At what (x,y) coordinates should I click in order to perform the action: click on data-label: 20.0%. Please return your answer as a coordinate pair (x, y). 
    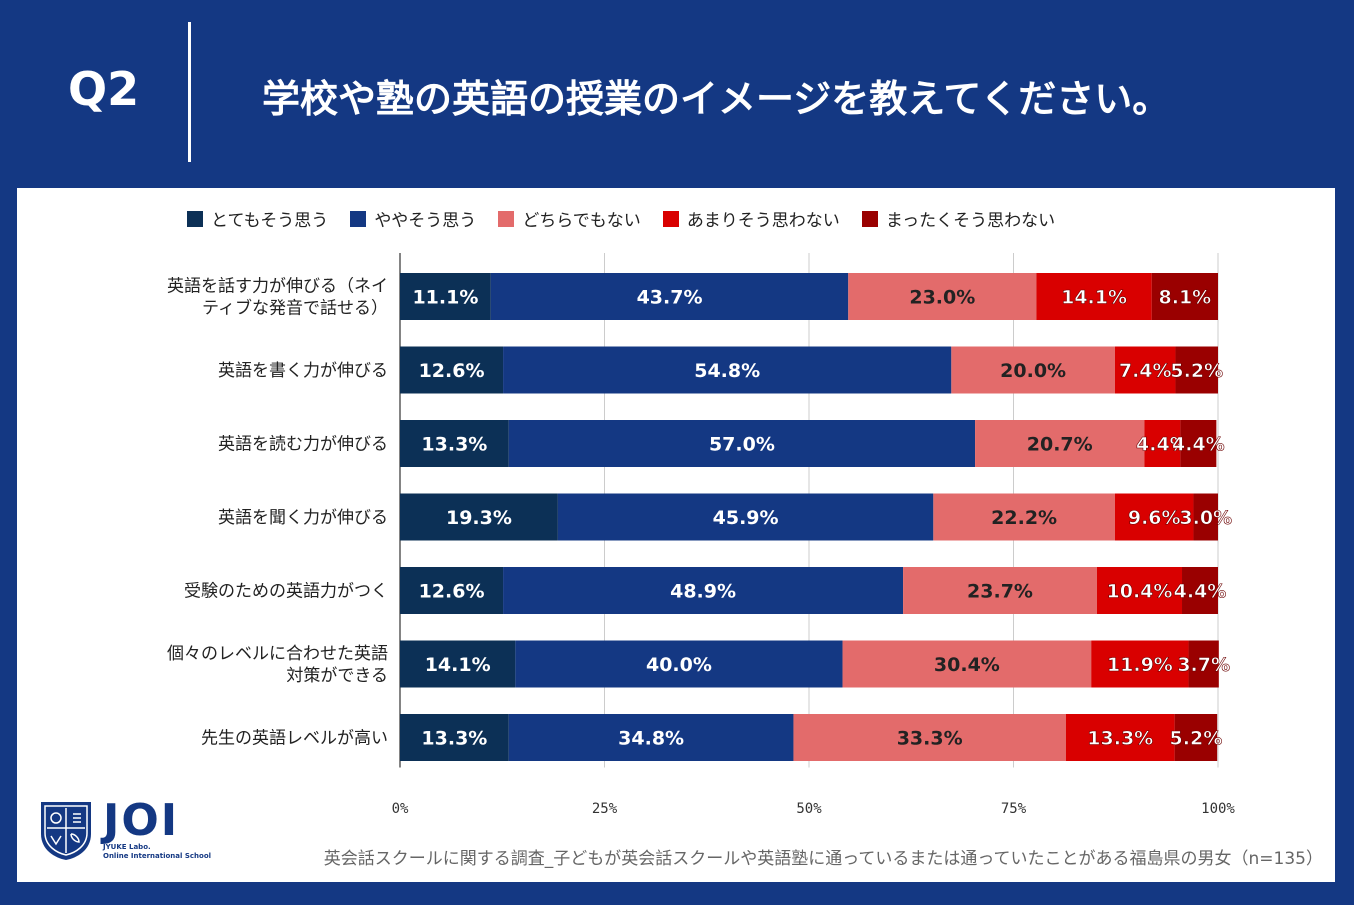
    Looking at the image, I should click on (1033, 371).